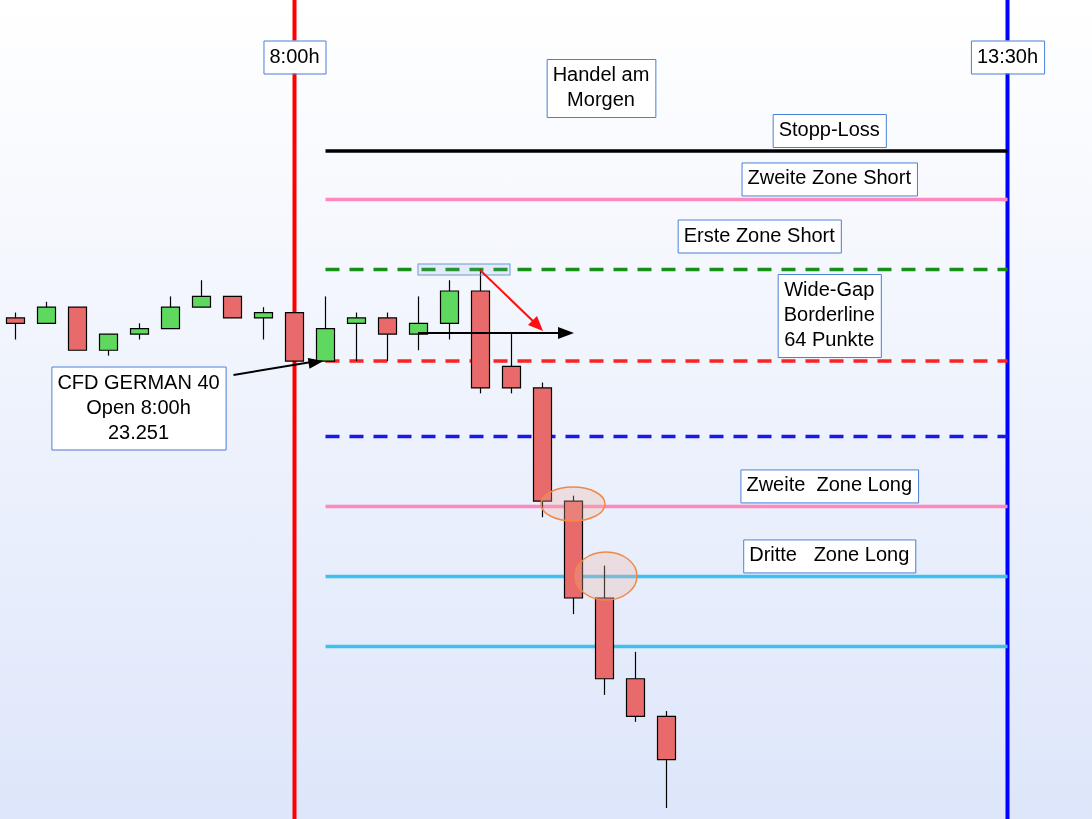 Image resolution: width=1092 pixels, height=819 pixels. What do you see at coordinates (829, 129) in the screenshot?
I see `ref-line-label: Stopp-Loss` at bounding box center [829, 129].